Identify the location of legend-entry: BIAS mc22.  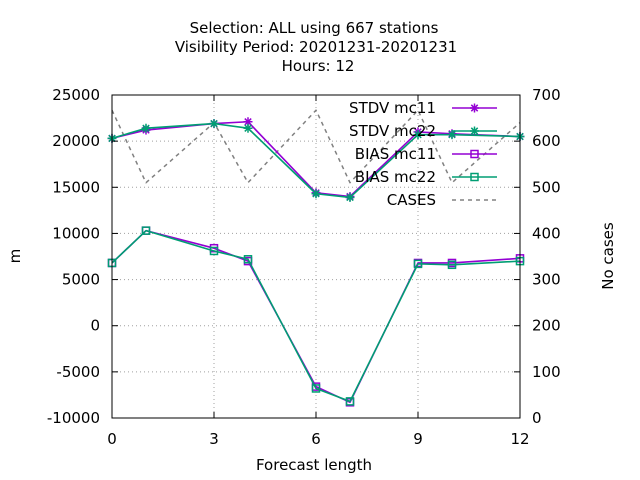
(426, 177).